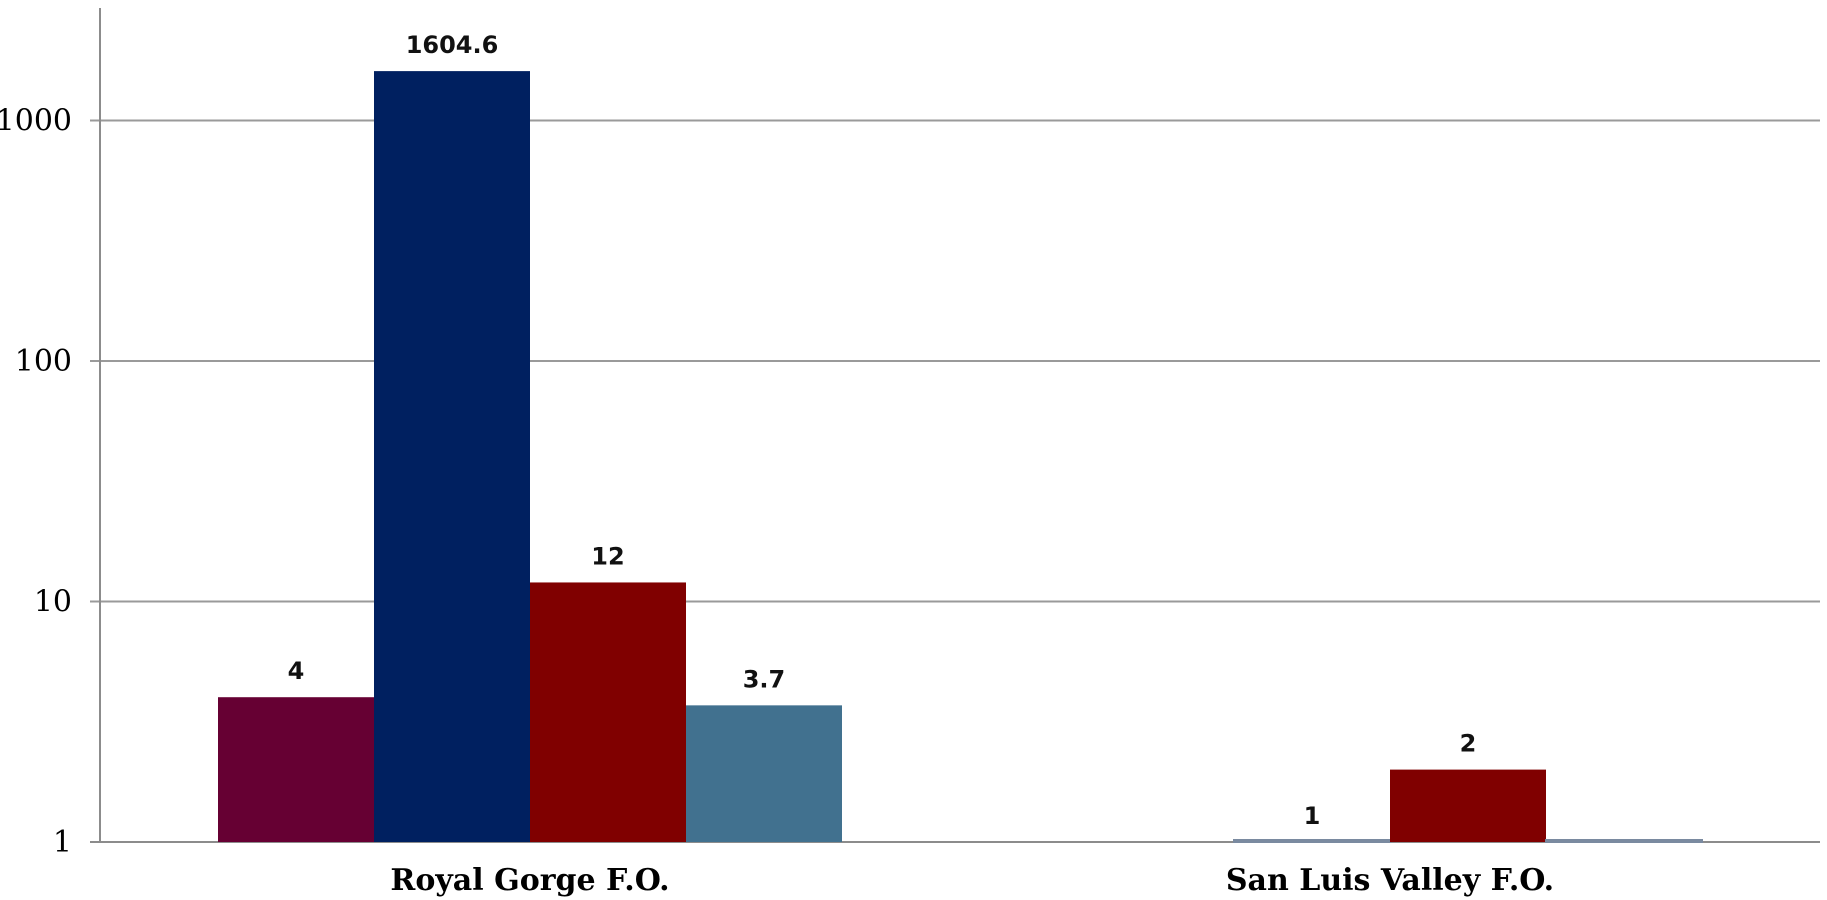 The width and height of the screenshot is (1827, 900). Describe the element at coordinates (607, 556) in the screenshot. I see `data-label: 12` at that location.